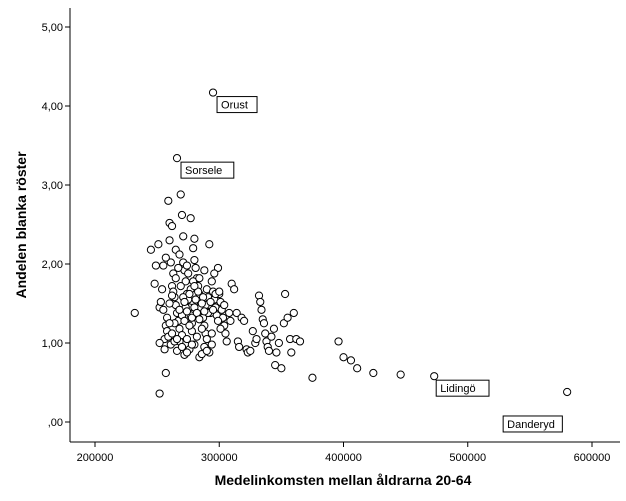 The height and width of the screenshot is (501, 626). I want to click on x-ticks: 200000 300000 400000 500000 600000, so click(344, 453).